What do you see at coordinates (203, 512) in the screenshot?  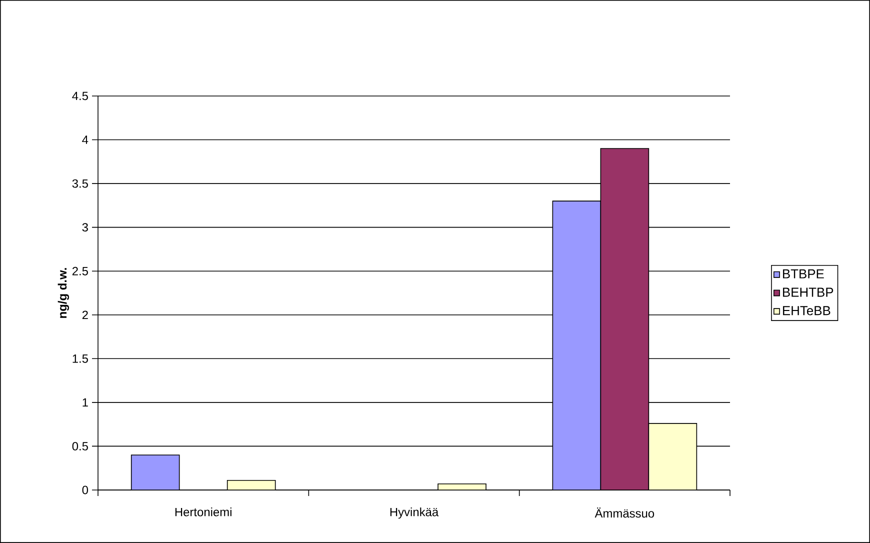 I see `x-tick-label: Hertoniemi` at bounding box center [203, 512].